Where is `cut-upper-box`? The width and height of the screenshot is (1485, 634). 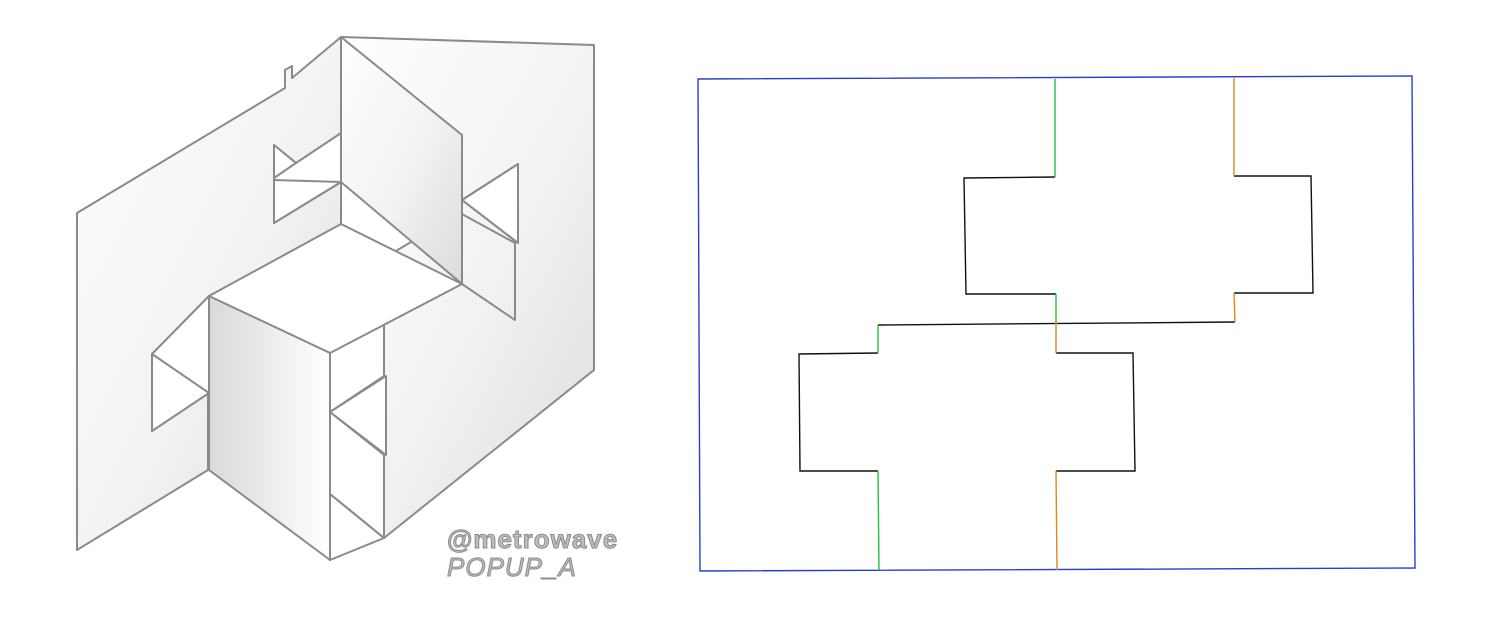 cut-upper-box is located at coordinates (1009, 235).